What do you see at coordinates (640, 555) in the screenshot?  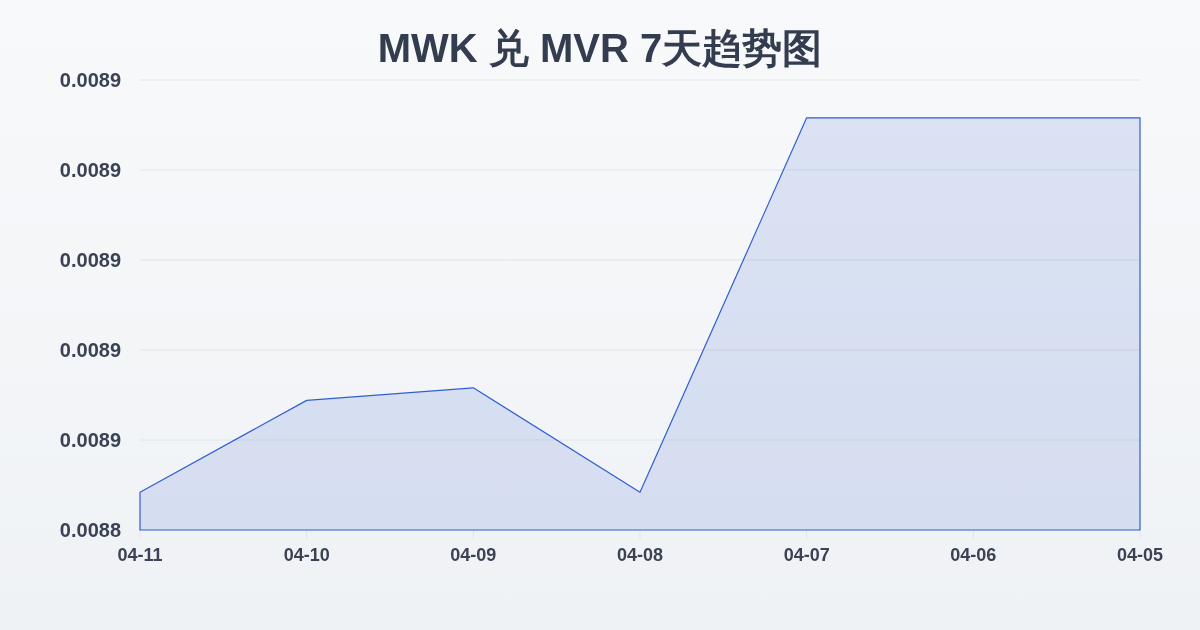 I see `x-tick-label: 04-08` at bounding box center [640, 555].